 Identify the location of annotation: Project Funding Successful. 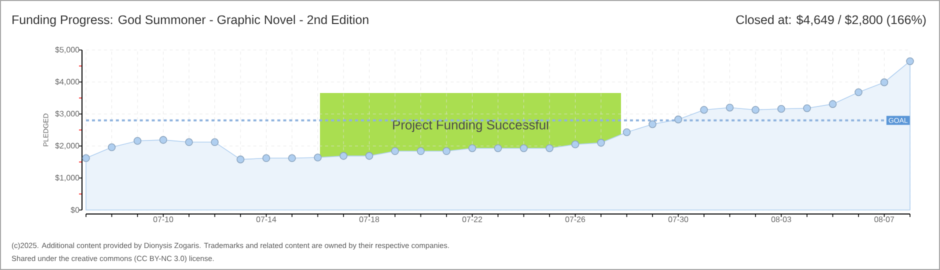
(470, 126).